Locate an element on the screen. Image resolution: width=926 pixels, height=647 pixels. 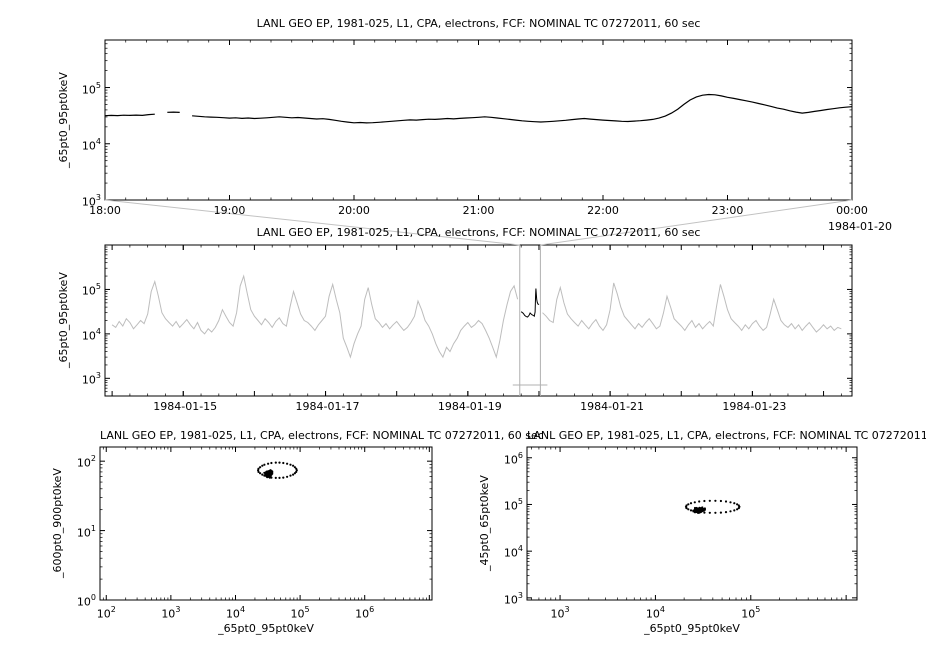
axes-box is located at coordinates (692, 523).